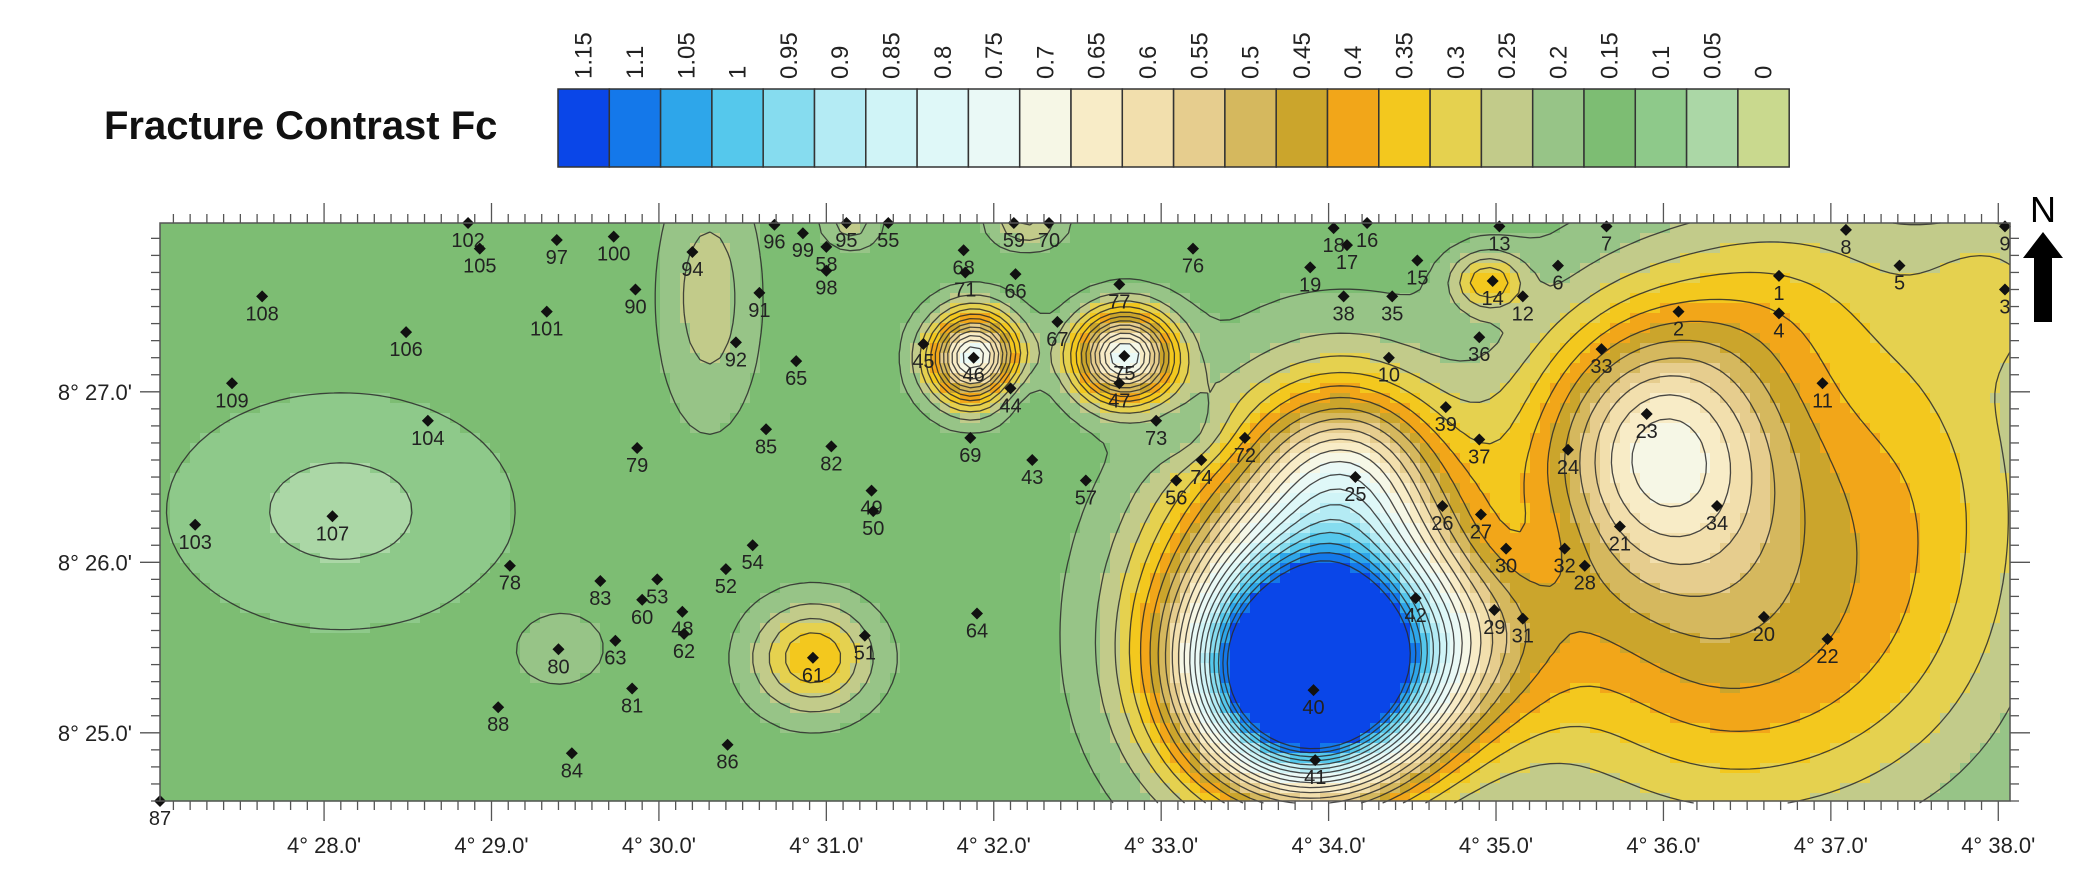  I want to click on station-label: 2, so click(1678, 330).